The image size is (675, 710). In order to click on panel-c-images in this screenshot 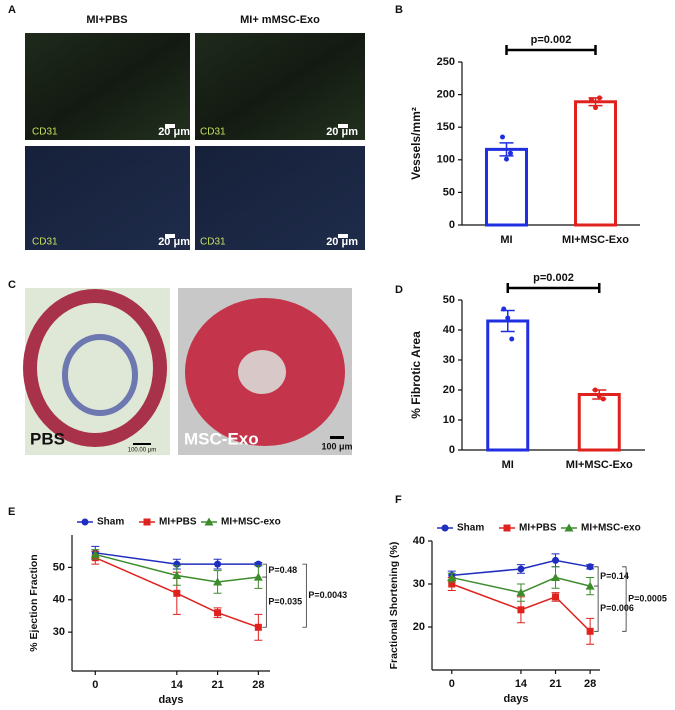, I will do `click(187, 371)`.